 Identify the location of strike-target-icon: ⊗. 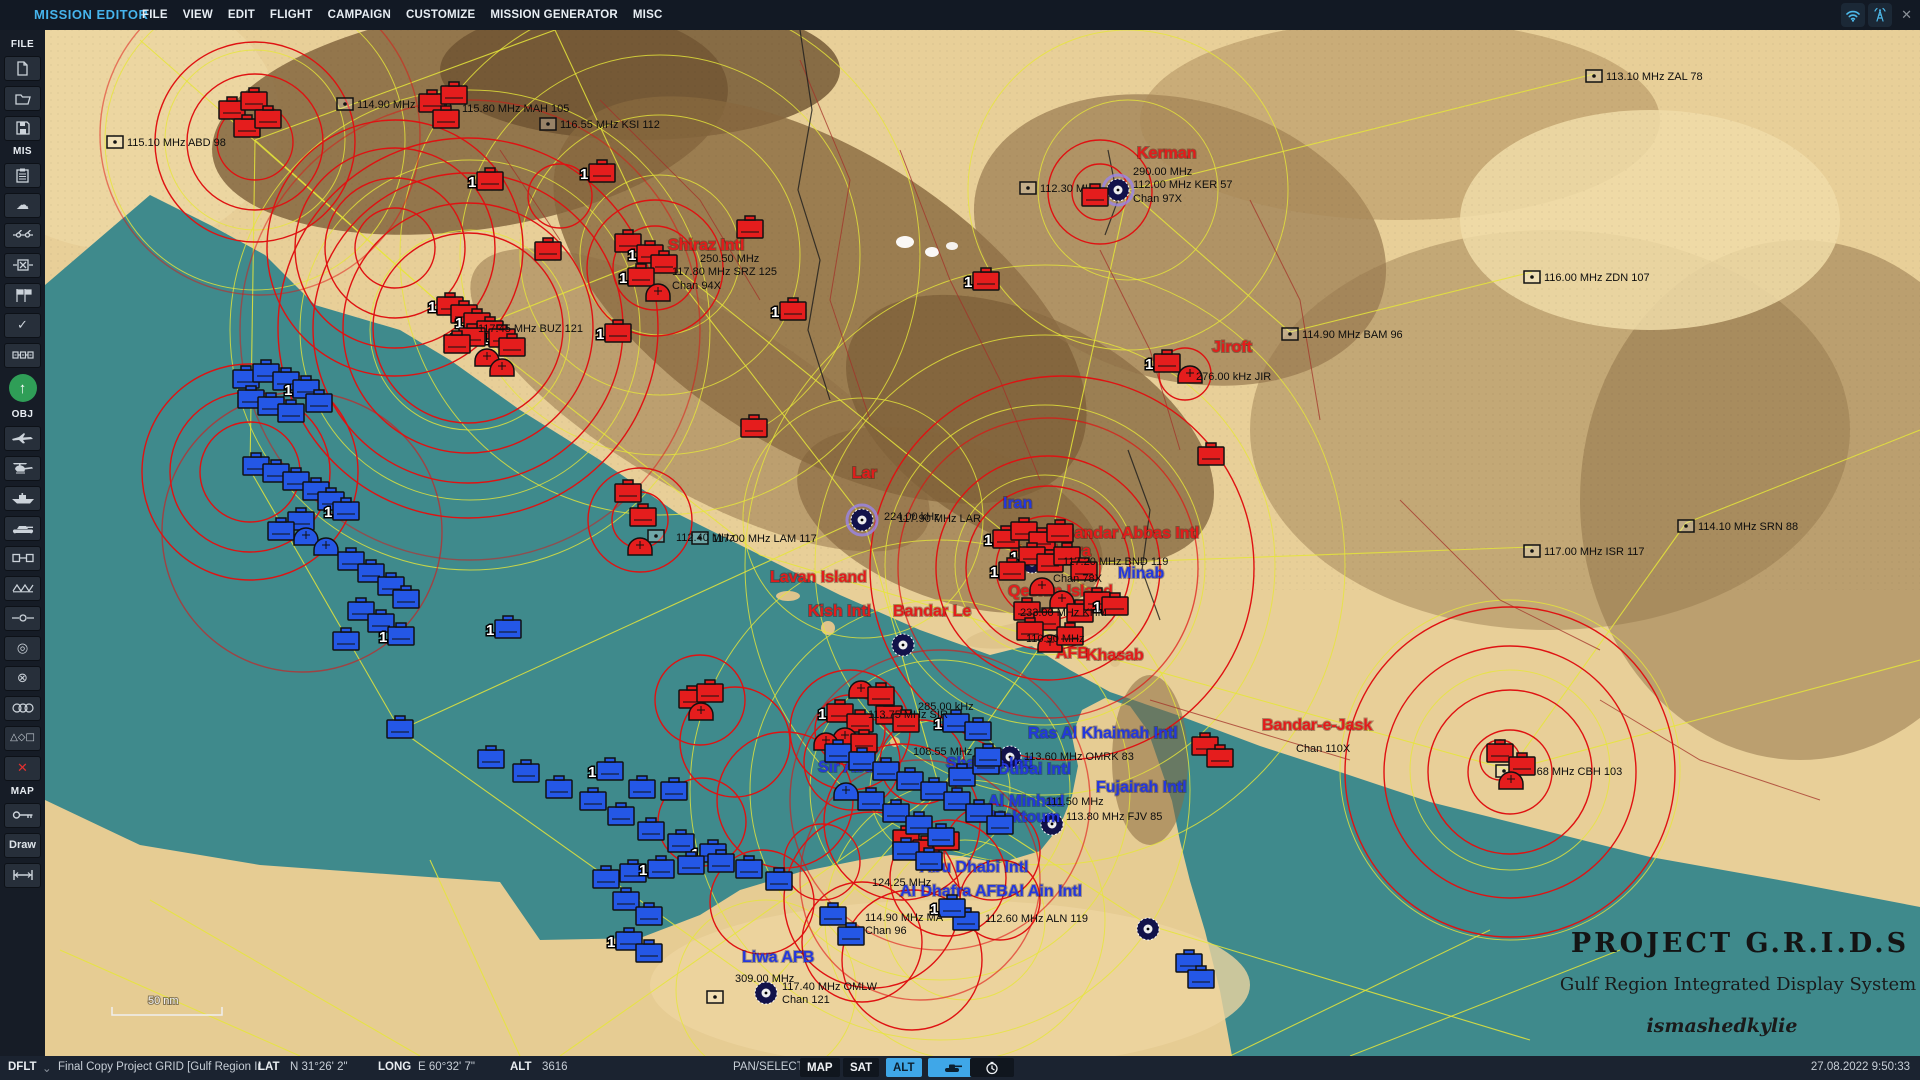
(22, 678).